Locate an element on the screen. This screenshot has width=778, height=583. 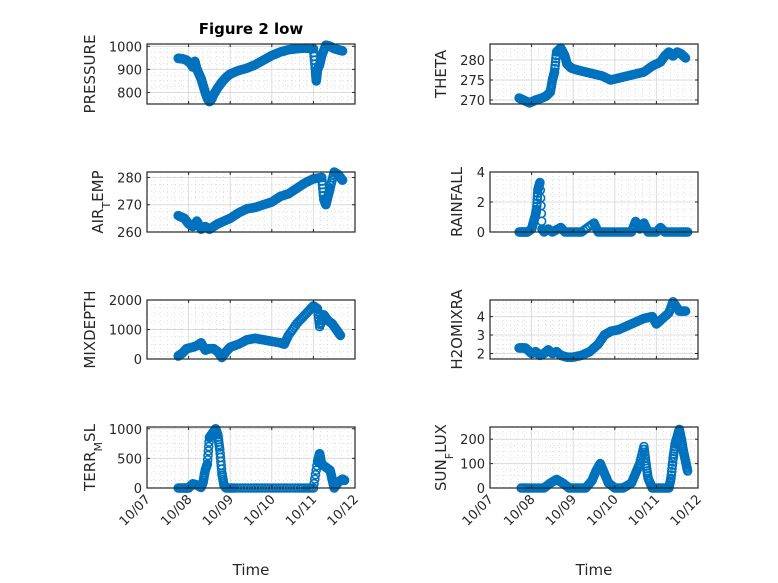
y-axis-label: SUNFLUX is located at coordinates (444, 457).